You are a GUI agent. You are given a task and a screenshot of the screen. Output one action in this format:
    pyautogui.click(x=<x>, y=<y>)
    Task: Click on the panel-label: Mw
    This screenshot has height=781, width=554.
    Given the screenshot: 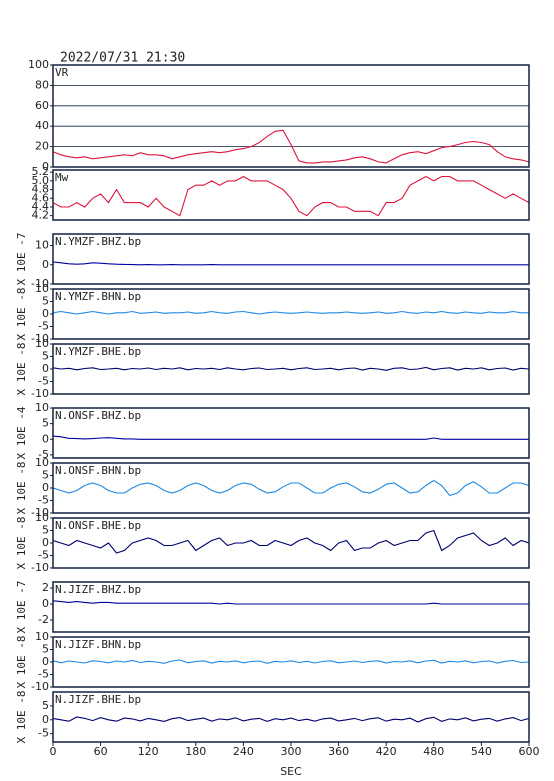 What is the action you would take?
    pyautogui.click(x=62, y=177)
    